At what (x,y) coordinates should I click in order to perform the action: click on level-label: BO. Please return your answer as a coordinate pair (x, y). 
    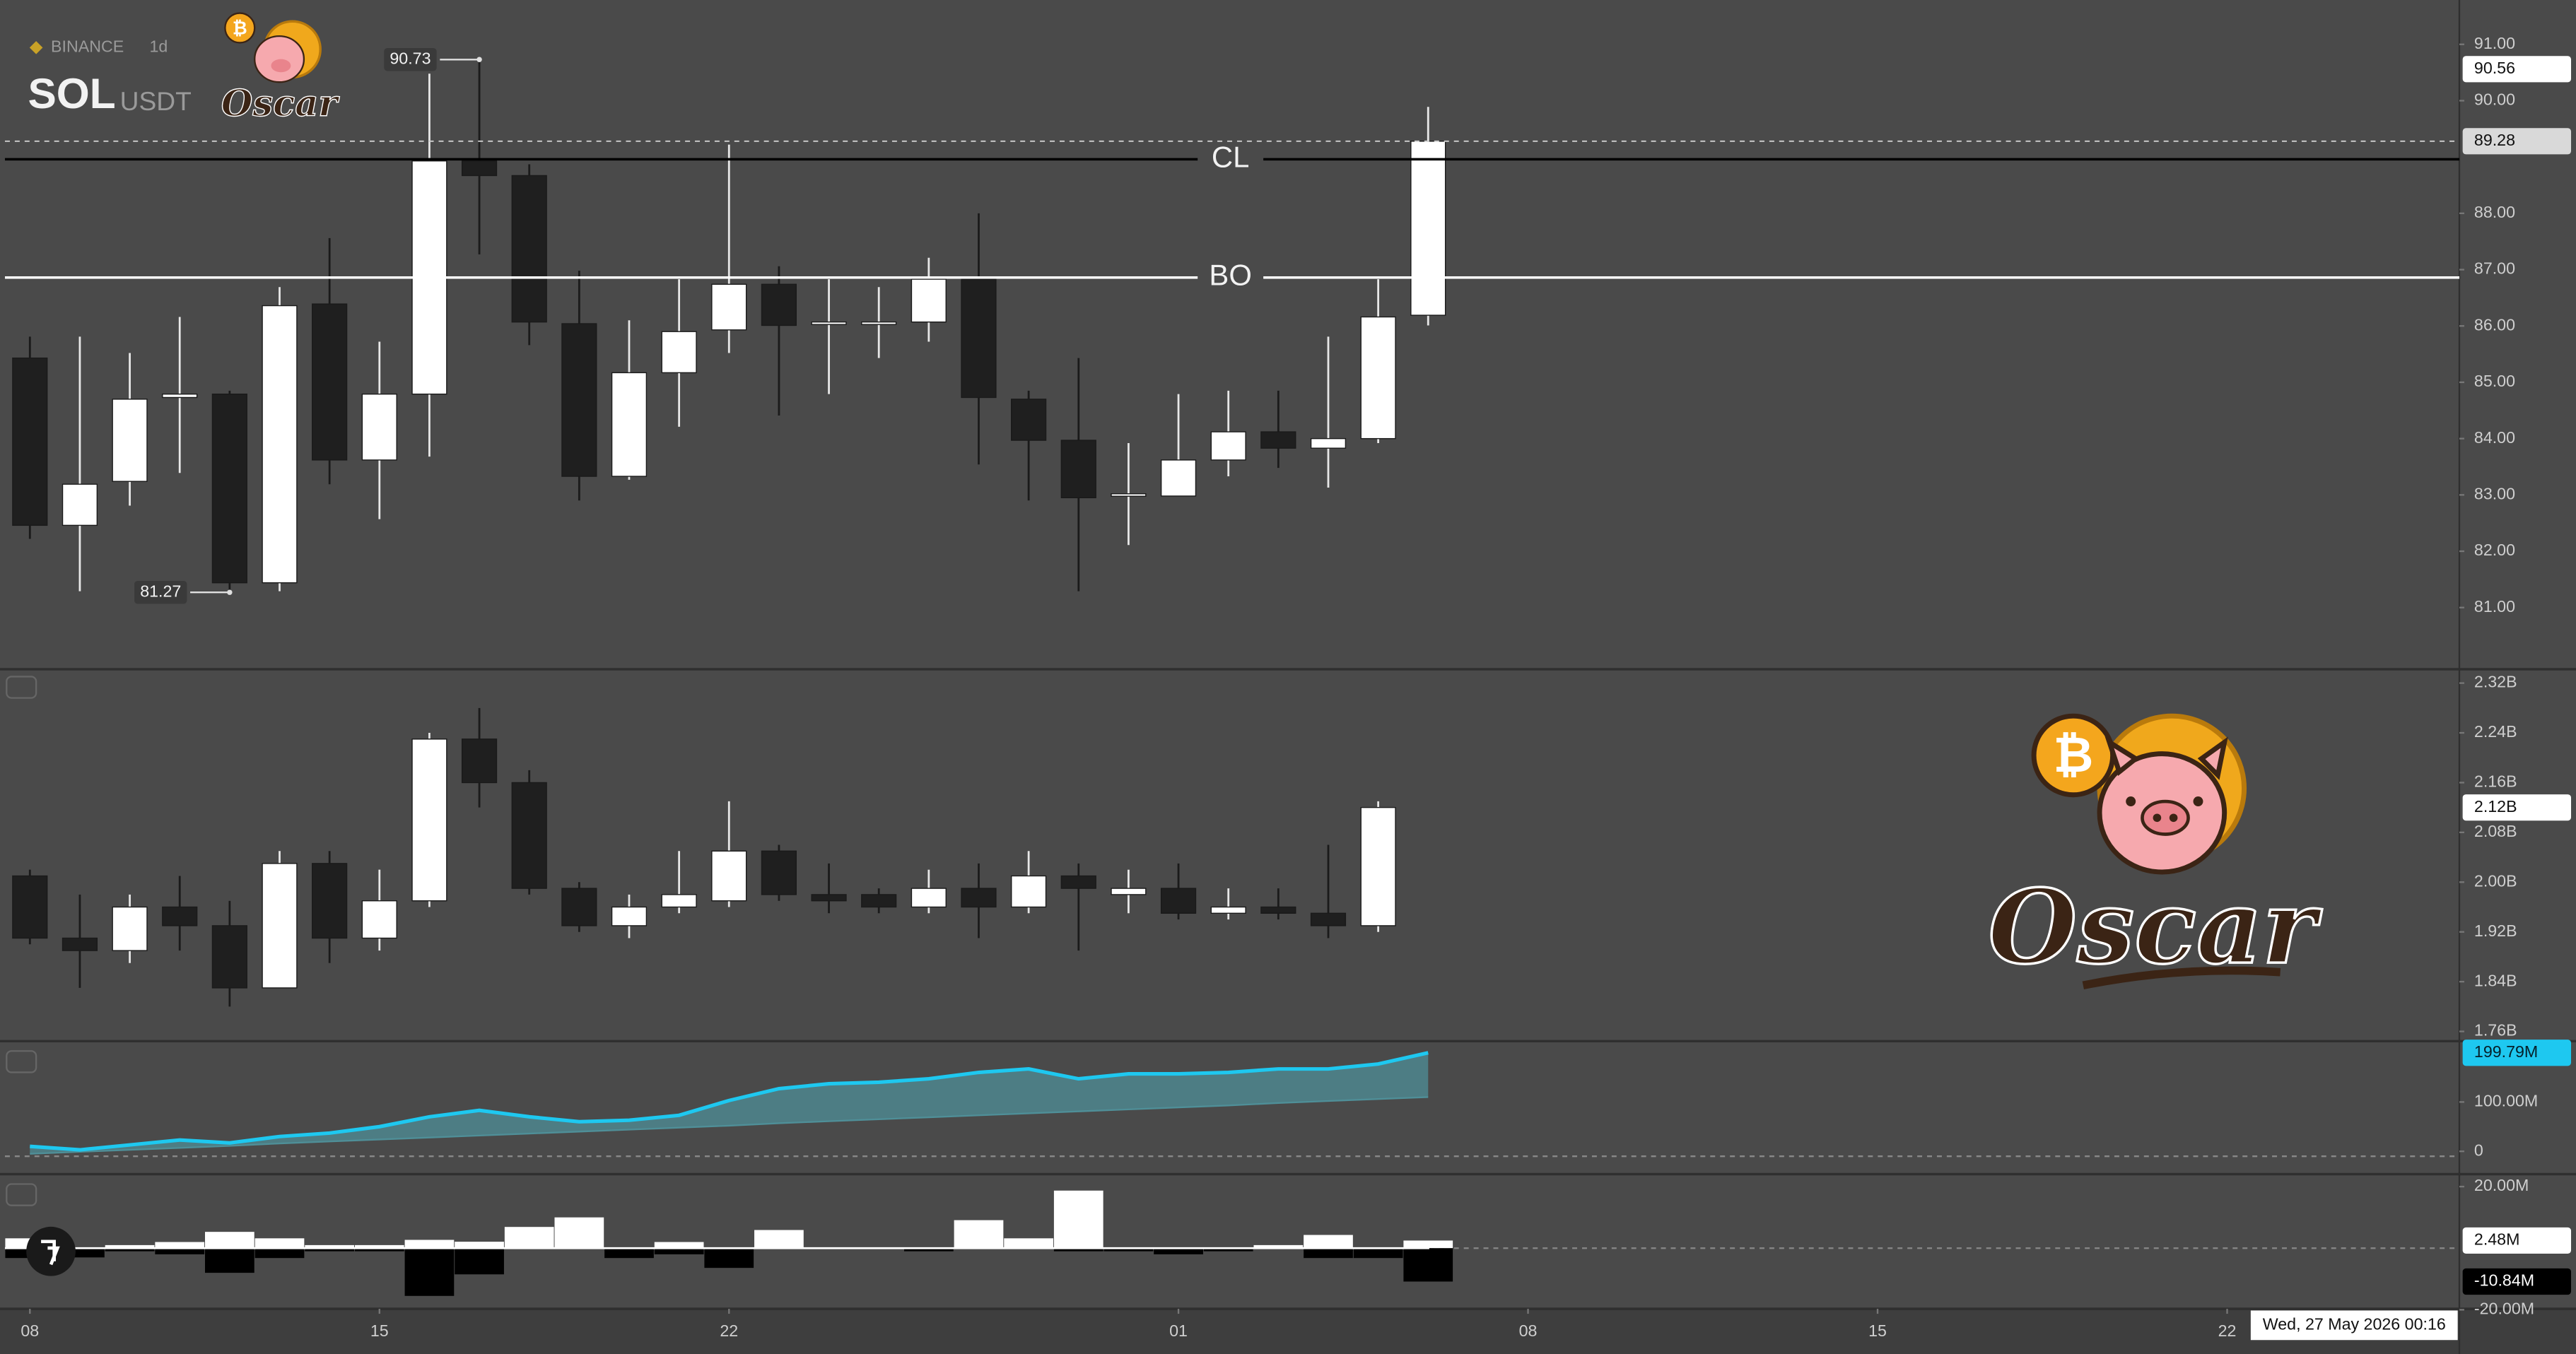
    Looking at the image, I should click on (1230, 275).